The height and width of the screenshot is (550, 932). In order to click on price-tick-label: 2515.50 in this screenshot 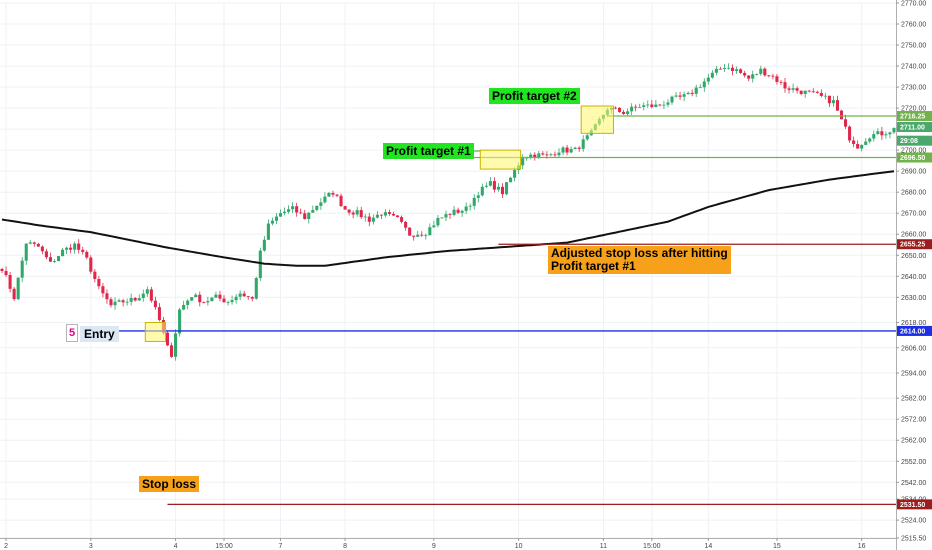, I will do `click(913, 539)`.